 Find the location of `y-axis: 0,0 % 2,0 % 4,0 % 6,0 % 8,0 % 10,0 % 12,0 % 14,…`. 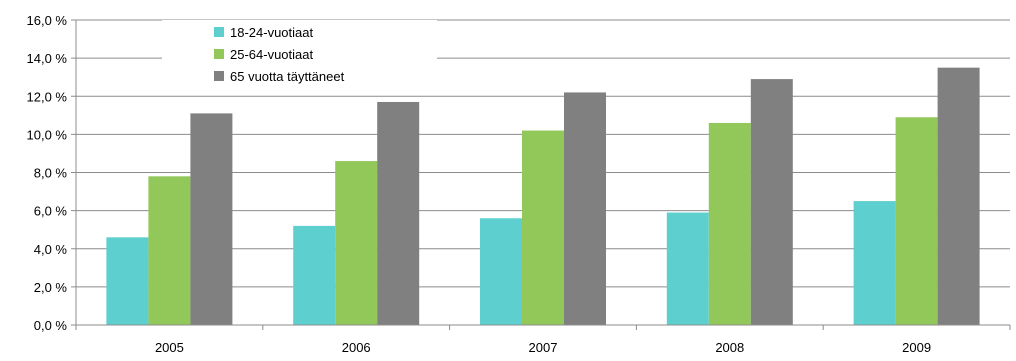

y-axis: 0,0 % 2,0 % 4,0 % 6,0 % 8,0 % 10,0 % 12,0 % 14,… is located at coordinates (52, 173).